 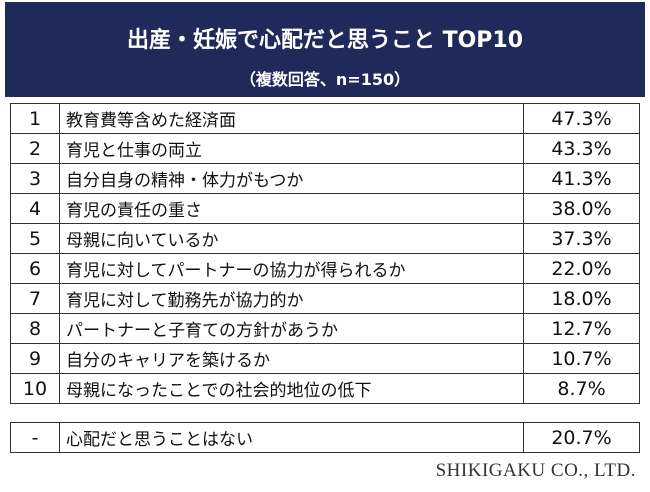 I want to click on rank-cell: 7, so click(x=35, y=298).